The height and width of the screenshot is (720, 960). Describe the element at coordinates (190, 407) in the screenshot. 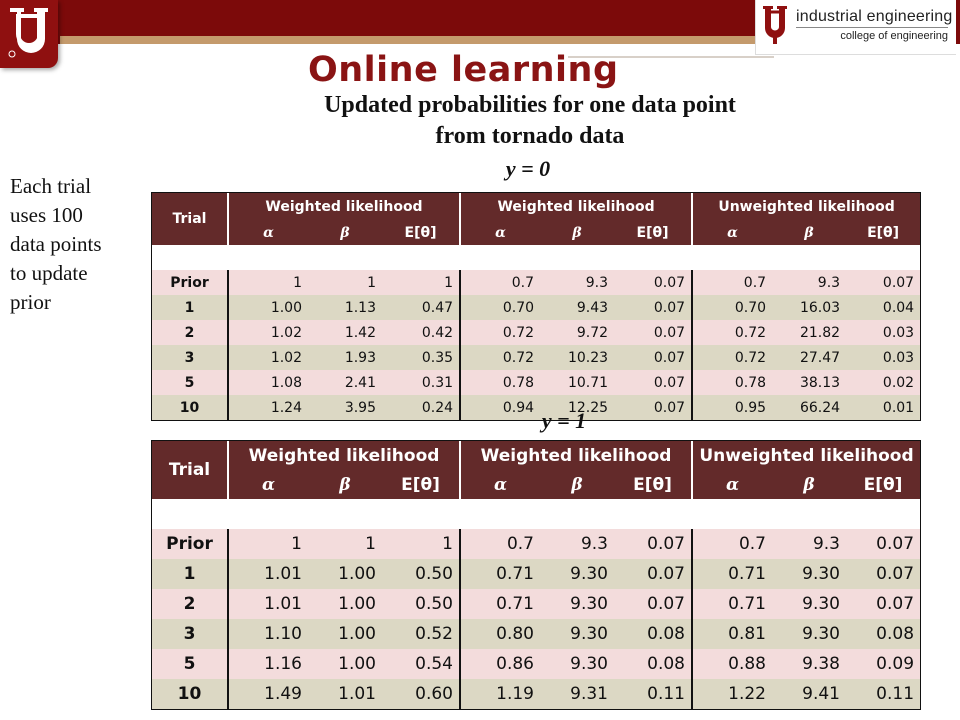

I see `trial-cell: 10` at that location.